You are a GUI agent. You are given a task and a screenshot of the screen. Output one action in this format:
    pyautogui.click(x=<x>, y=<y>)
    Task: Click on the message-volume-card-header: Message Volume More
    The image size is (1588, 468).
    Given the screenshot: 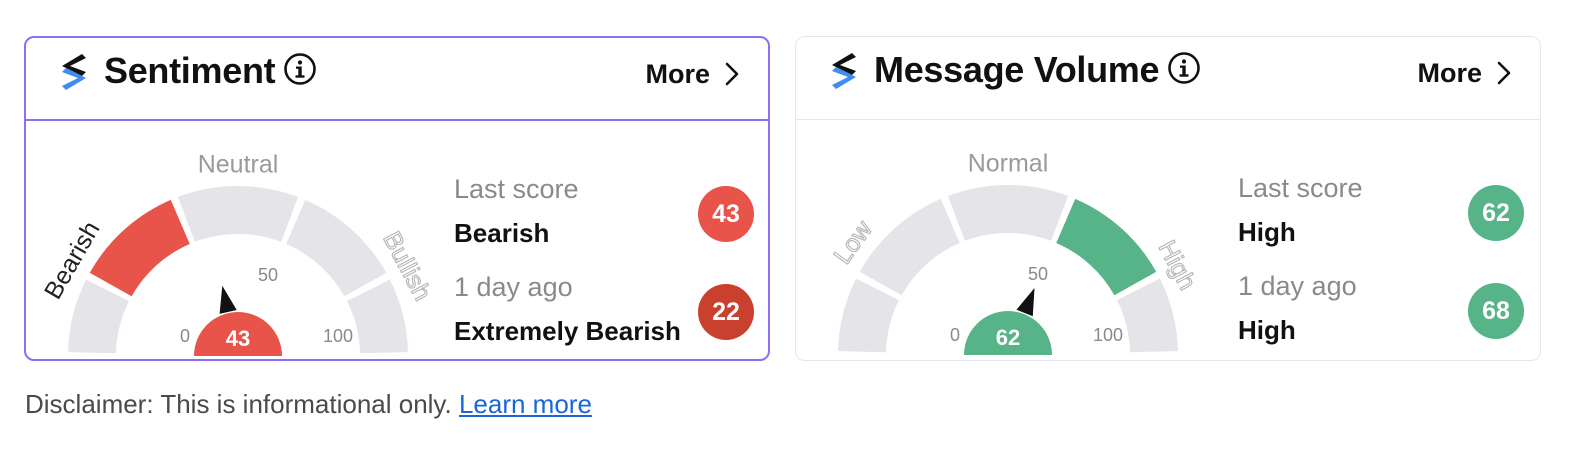 What is the action you would take?
    pyautogui.click(x=1168, y=78)
    